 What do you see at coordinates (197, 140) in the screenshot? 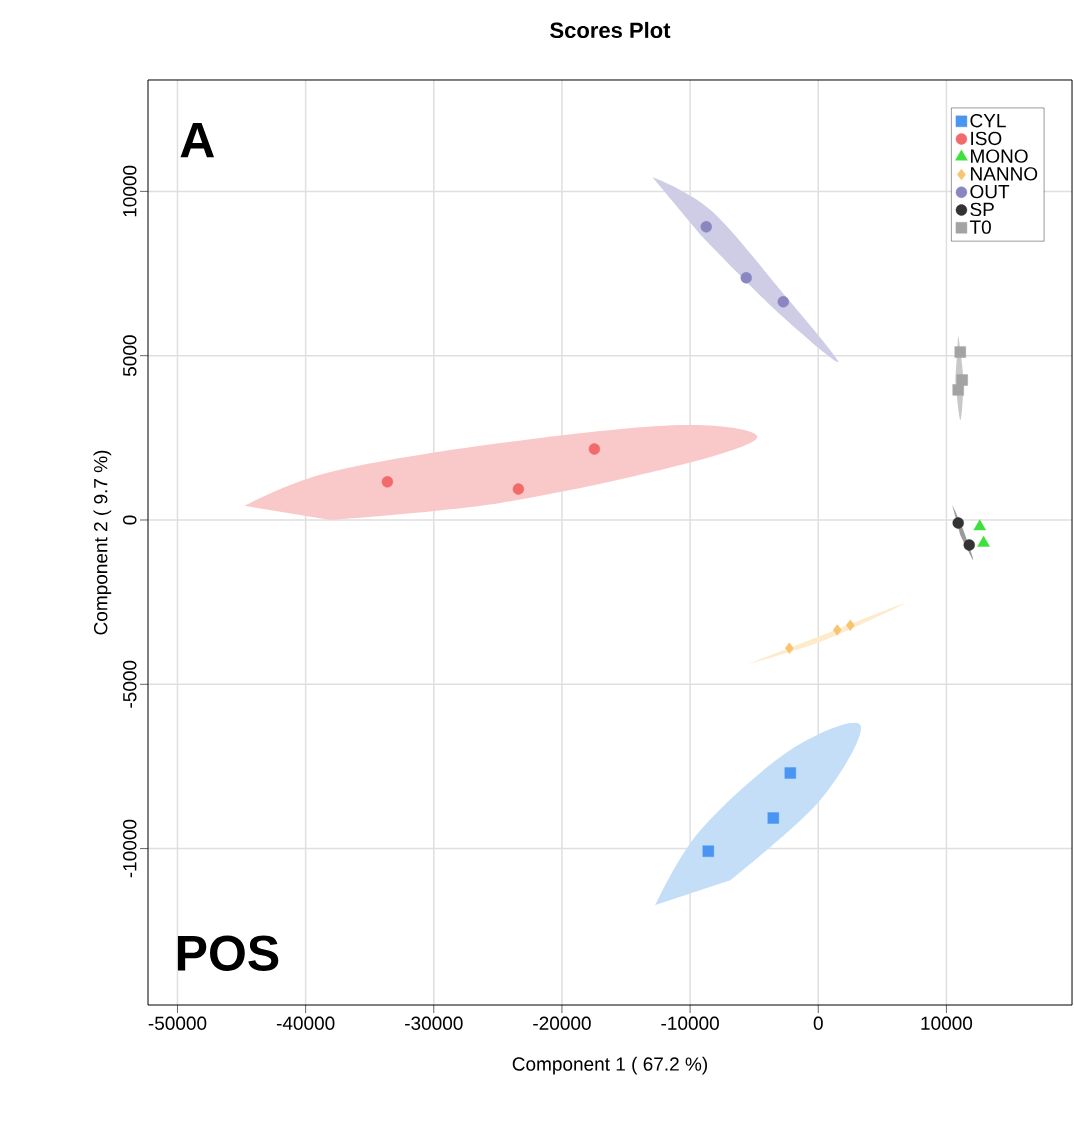
I see `annotation: A` at bounding box center [197, 140].